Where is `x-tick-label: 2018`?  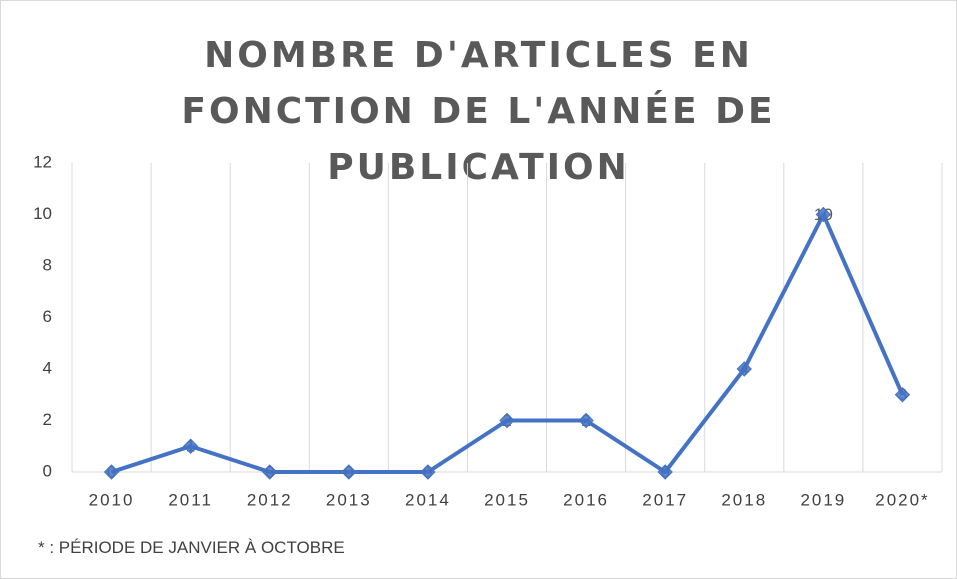 x-tick-label: 2018 is located at coordinates (744, 499).